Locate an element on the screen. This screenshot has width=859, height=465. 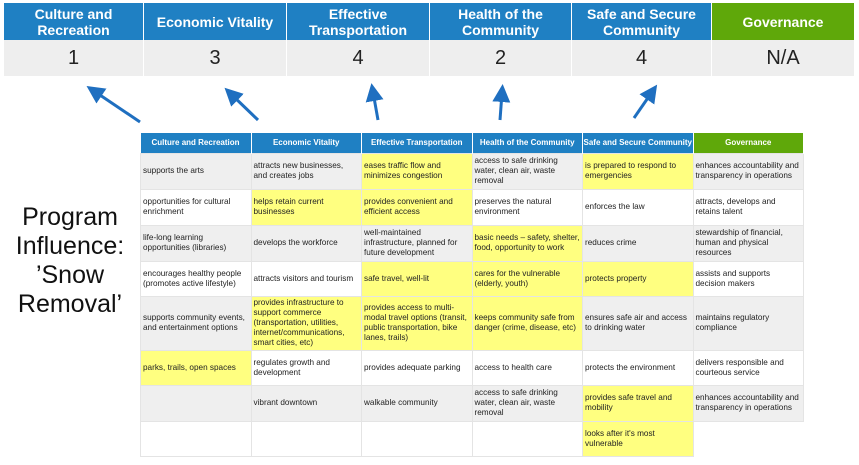
category-header: Economic Vitality is located at coordinates (215, 21).